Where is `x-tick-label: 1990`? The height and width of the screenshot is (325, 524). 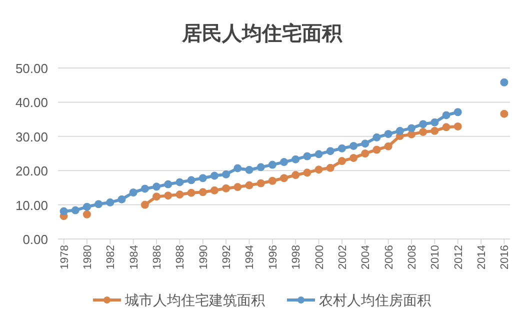
x-tick-label: 1990 is located at coordinates (204, 257).